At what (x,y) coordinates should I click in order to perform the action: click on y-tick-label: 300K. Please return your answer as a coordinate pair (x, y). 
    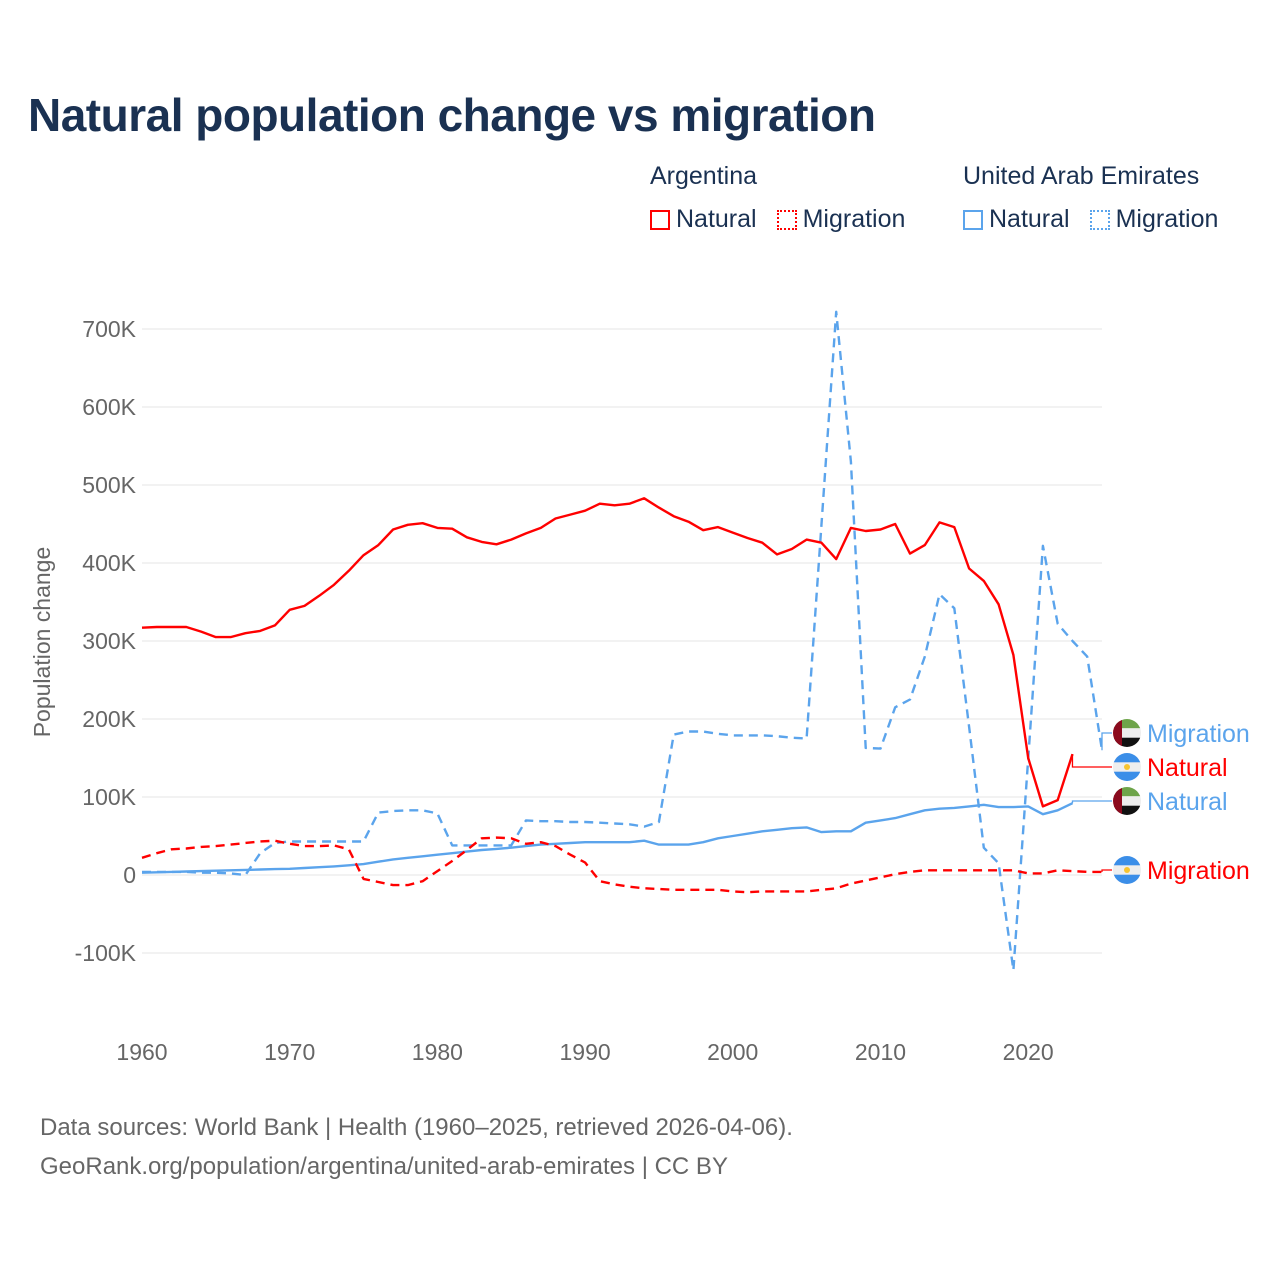
    Looking at the image, I should click on (109, 641).